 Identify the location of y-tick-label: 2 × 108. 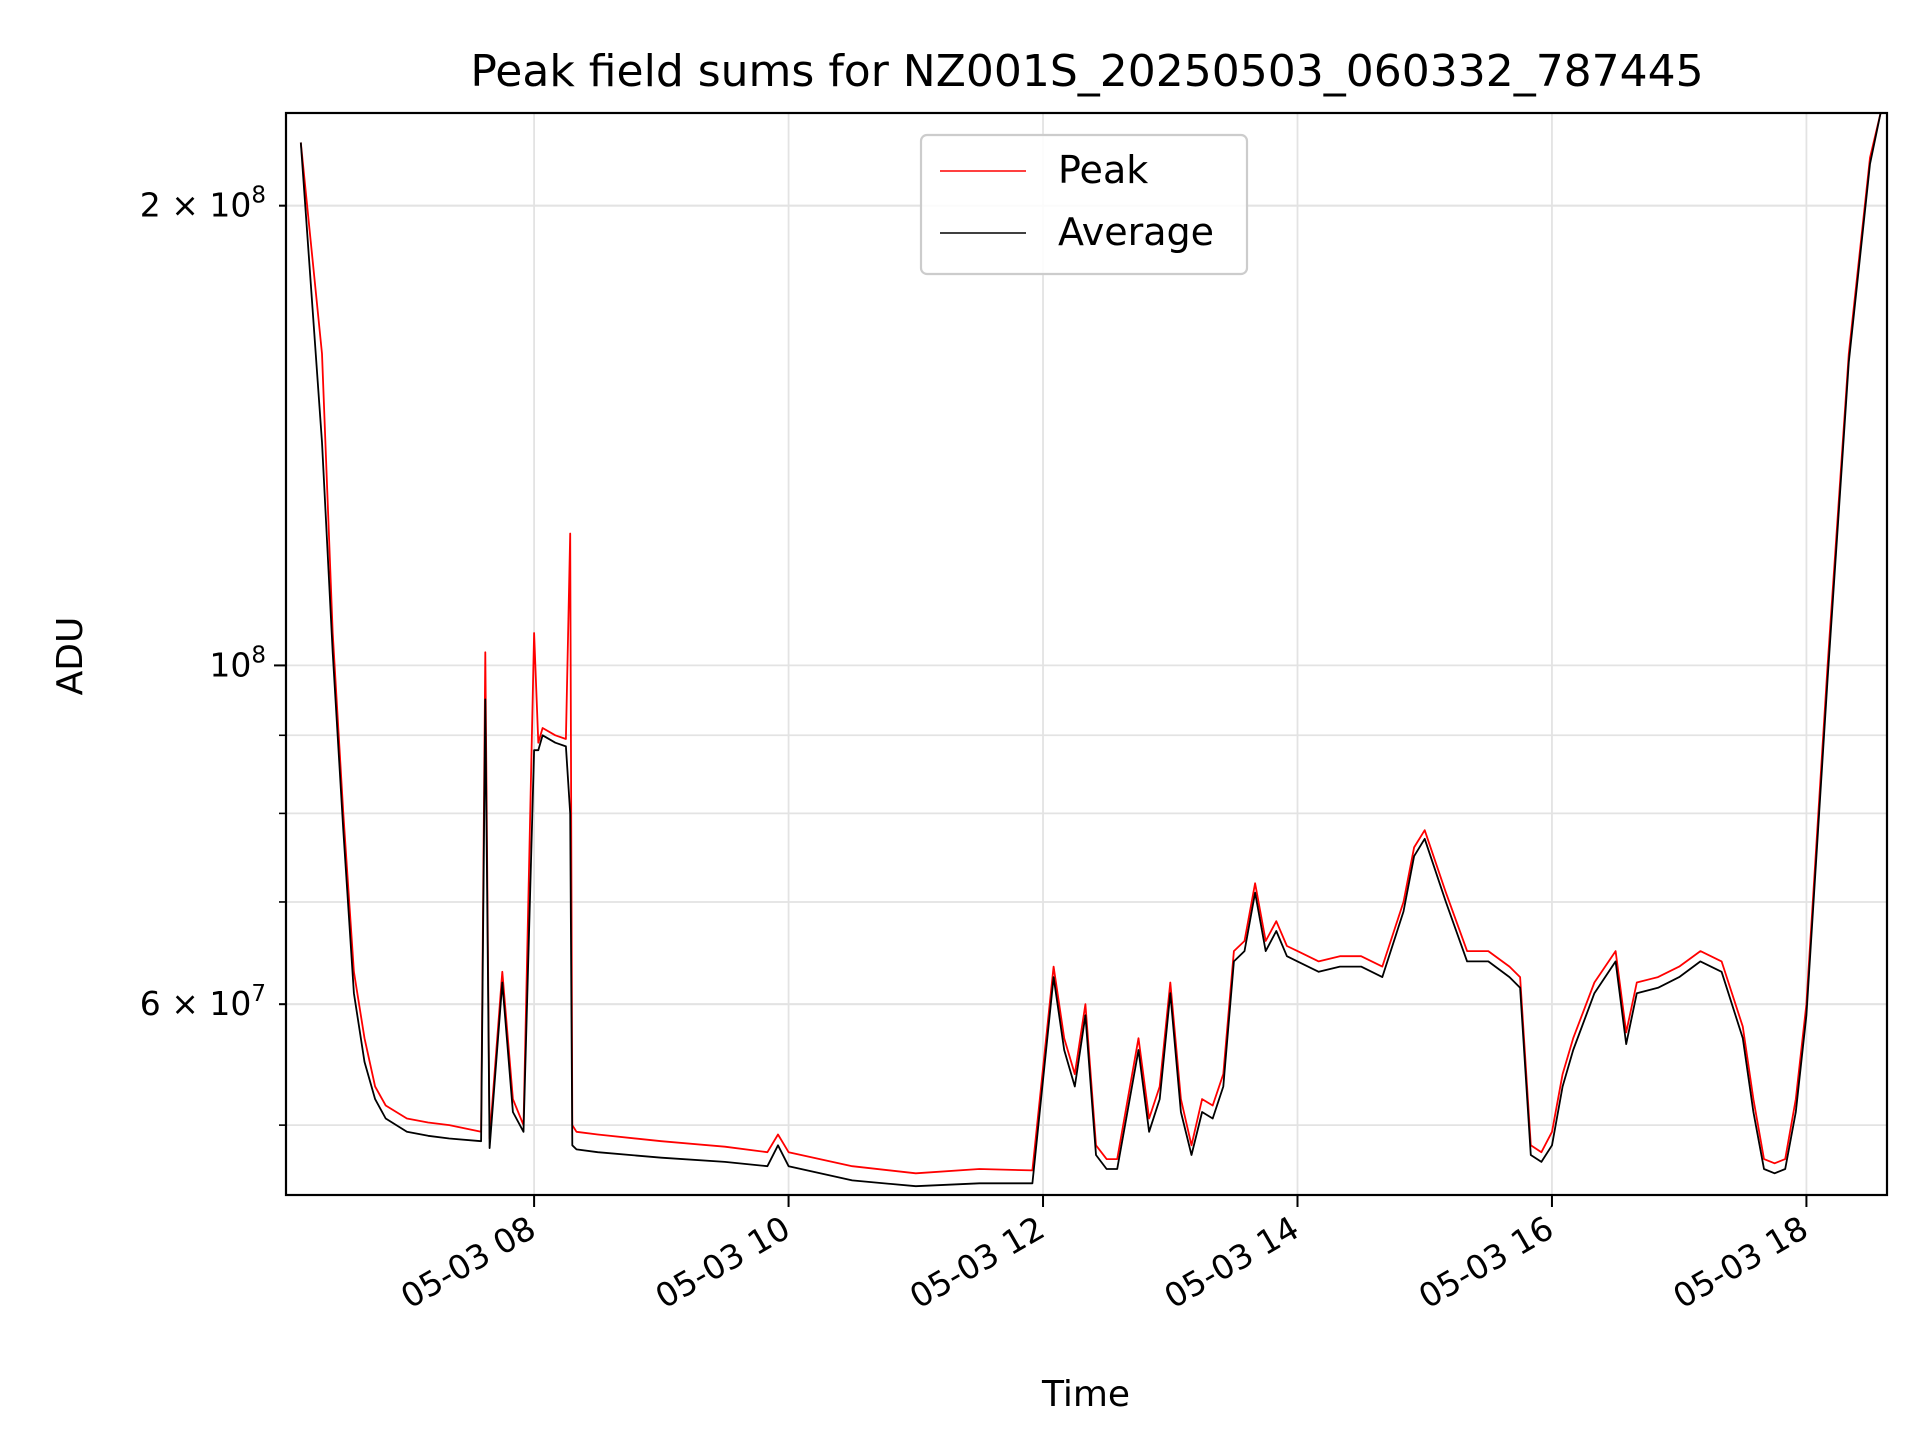
(203, 204).